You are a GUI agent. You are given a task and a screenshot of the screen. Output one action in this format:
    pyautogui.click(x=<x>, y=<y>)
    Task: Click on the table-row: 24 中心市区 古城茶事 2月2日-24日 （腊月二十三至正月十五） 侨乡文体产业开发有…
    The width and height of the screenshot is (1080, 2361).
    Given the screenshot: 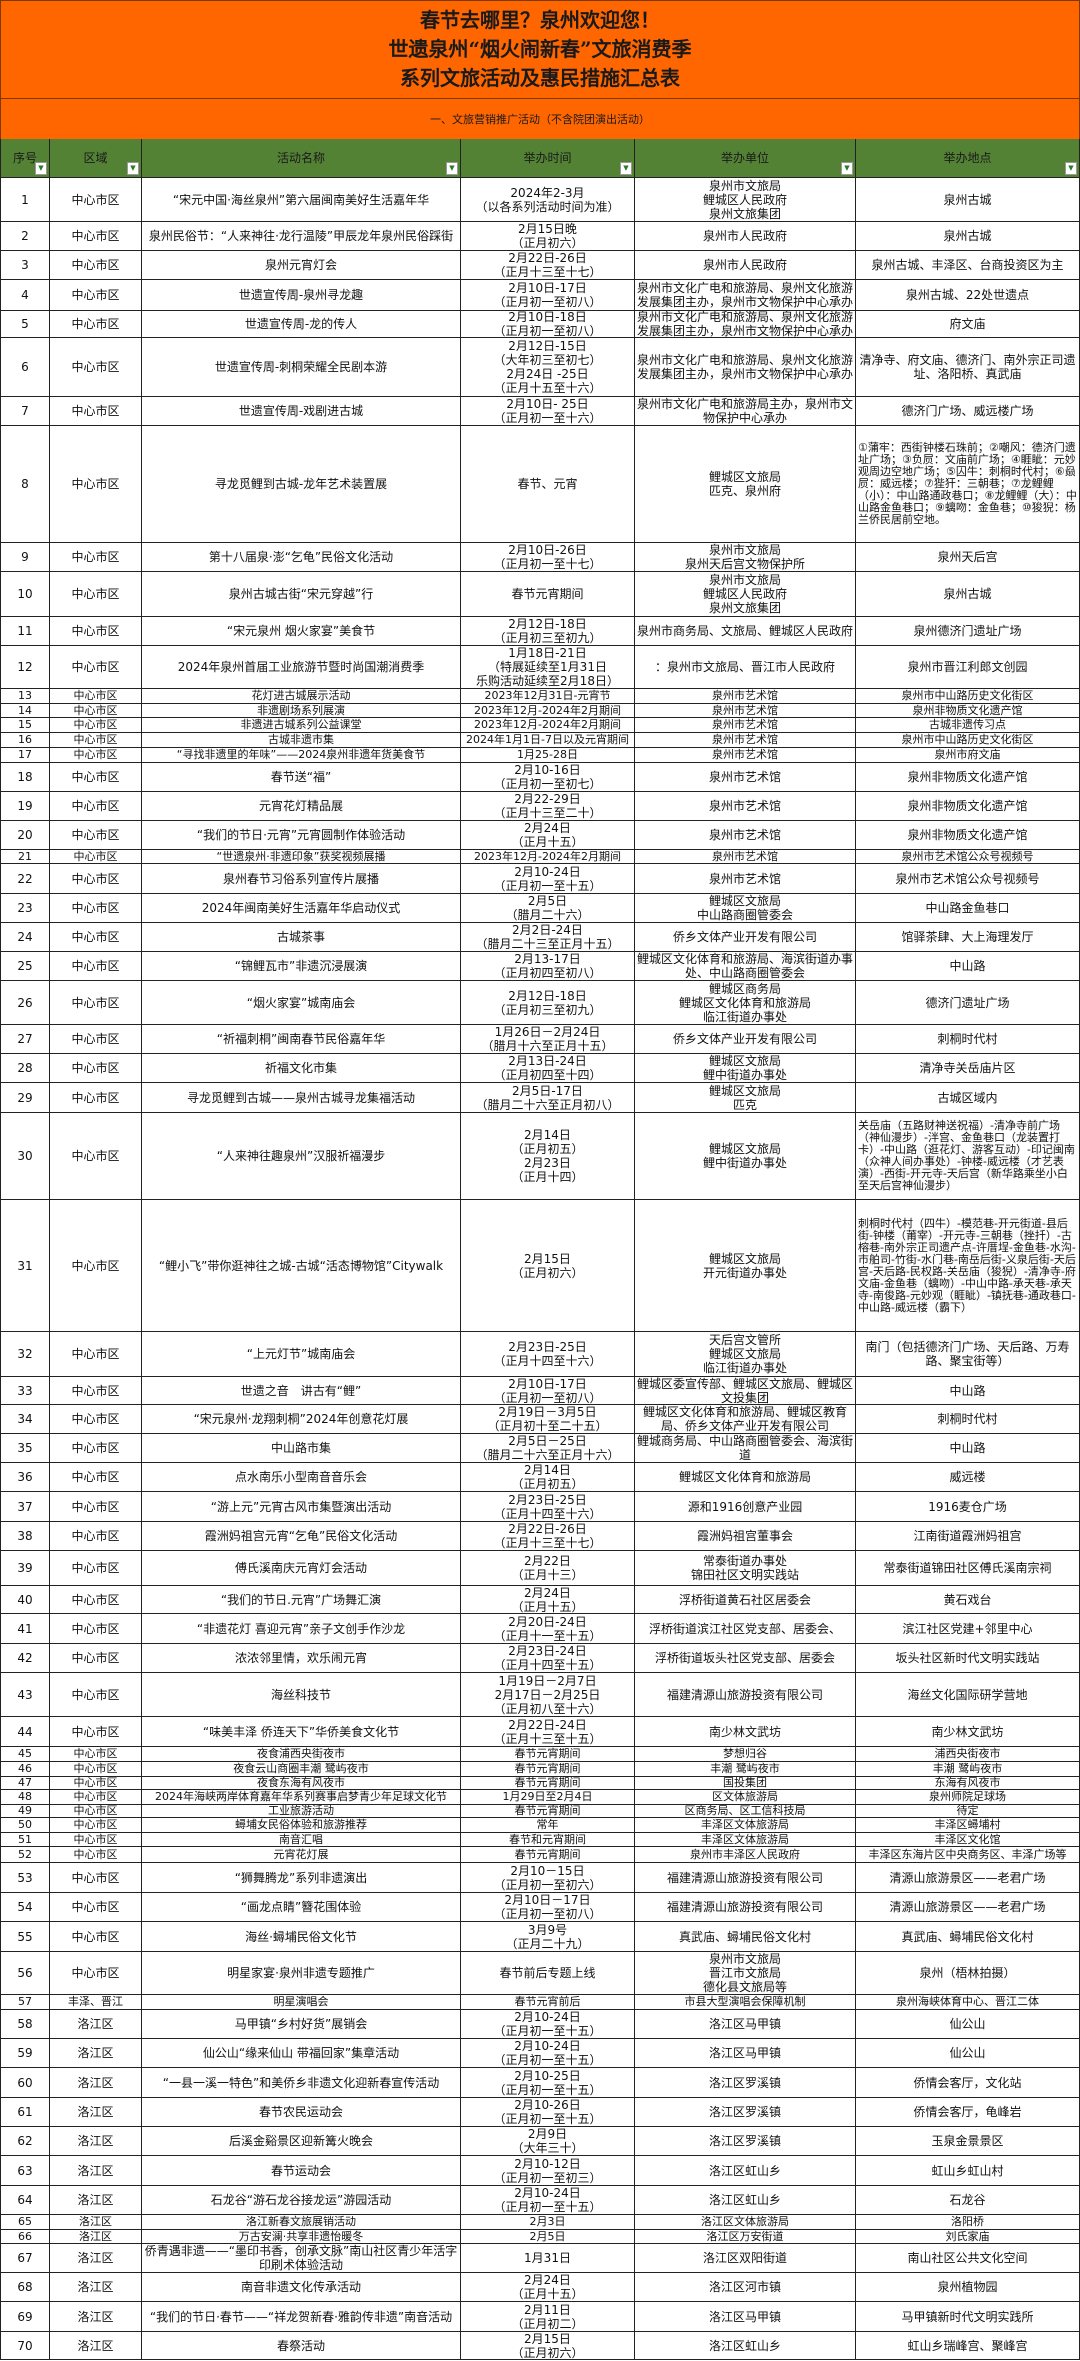 What is the action you would take?
    pyautogui.click(x=540, y=937)
    